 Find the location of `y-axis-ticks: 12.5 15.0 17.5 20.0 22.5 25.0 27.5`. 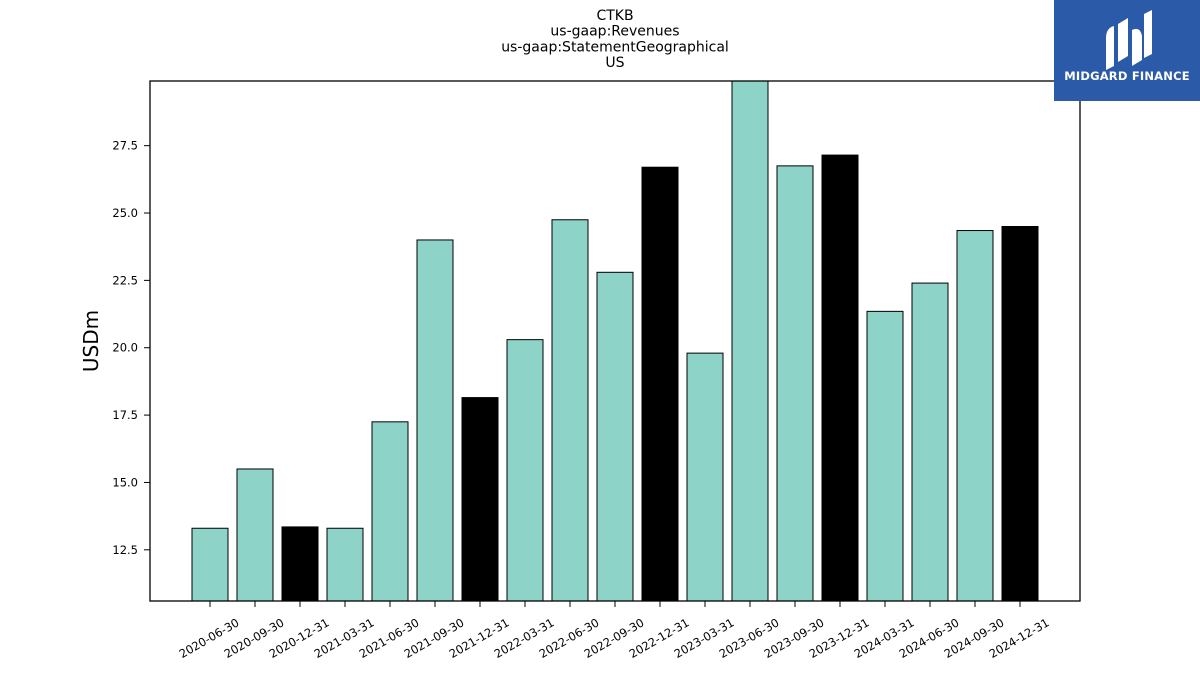

y-axis-ticks: 12.5 15.0 17.5 20.0 22.5 25.0 27.5 is located at coordinates (131, 348).